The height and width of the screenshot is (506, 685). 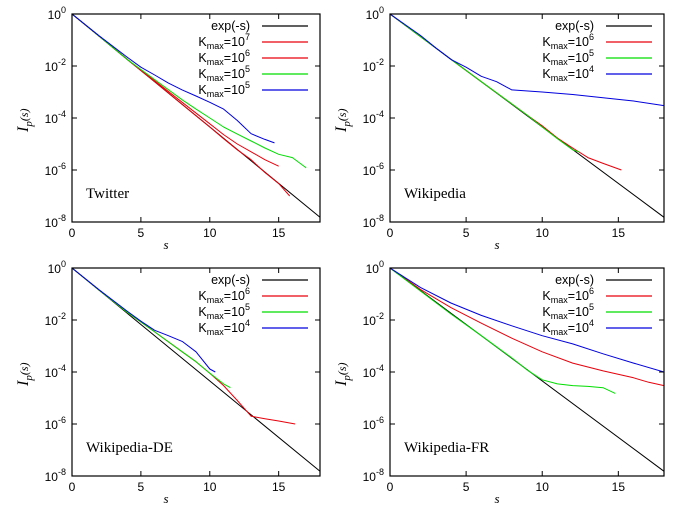 What do you see at coordinates (435, 194) in the screenshot?
I see `panel-label: Wikipedia` at bounding box center [435, 194].